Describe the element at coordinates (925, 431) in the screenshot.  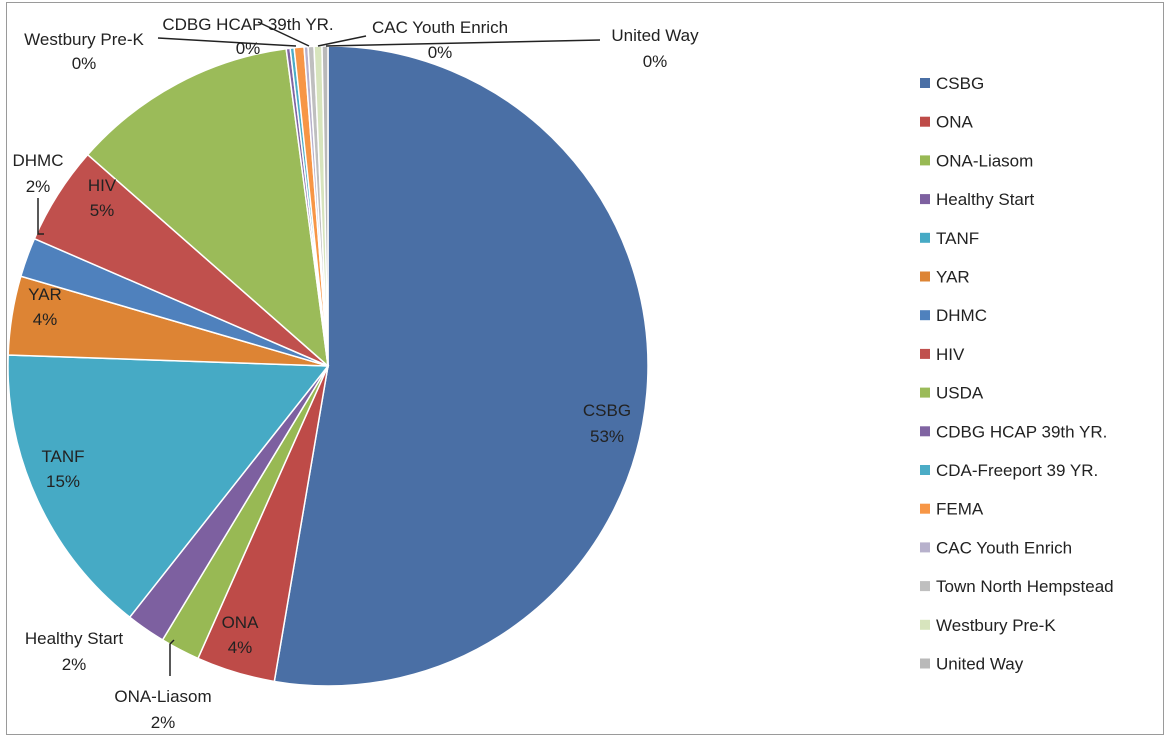
I see `legend-swatch-cdbg-hcap-39th-yr` at that location.